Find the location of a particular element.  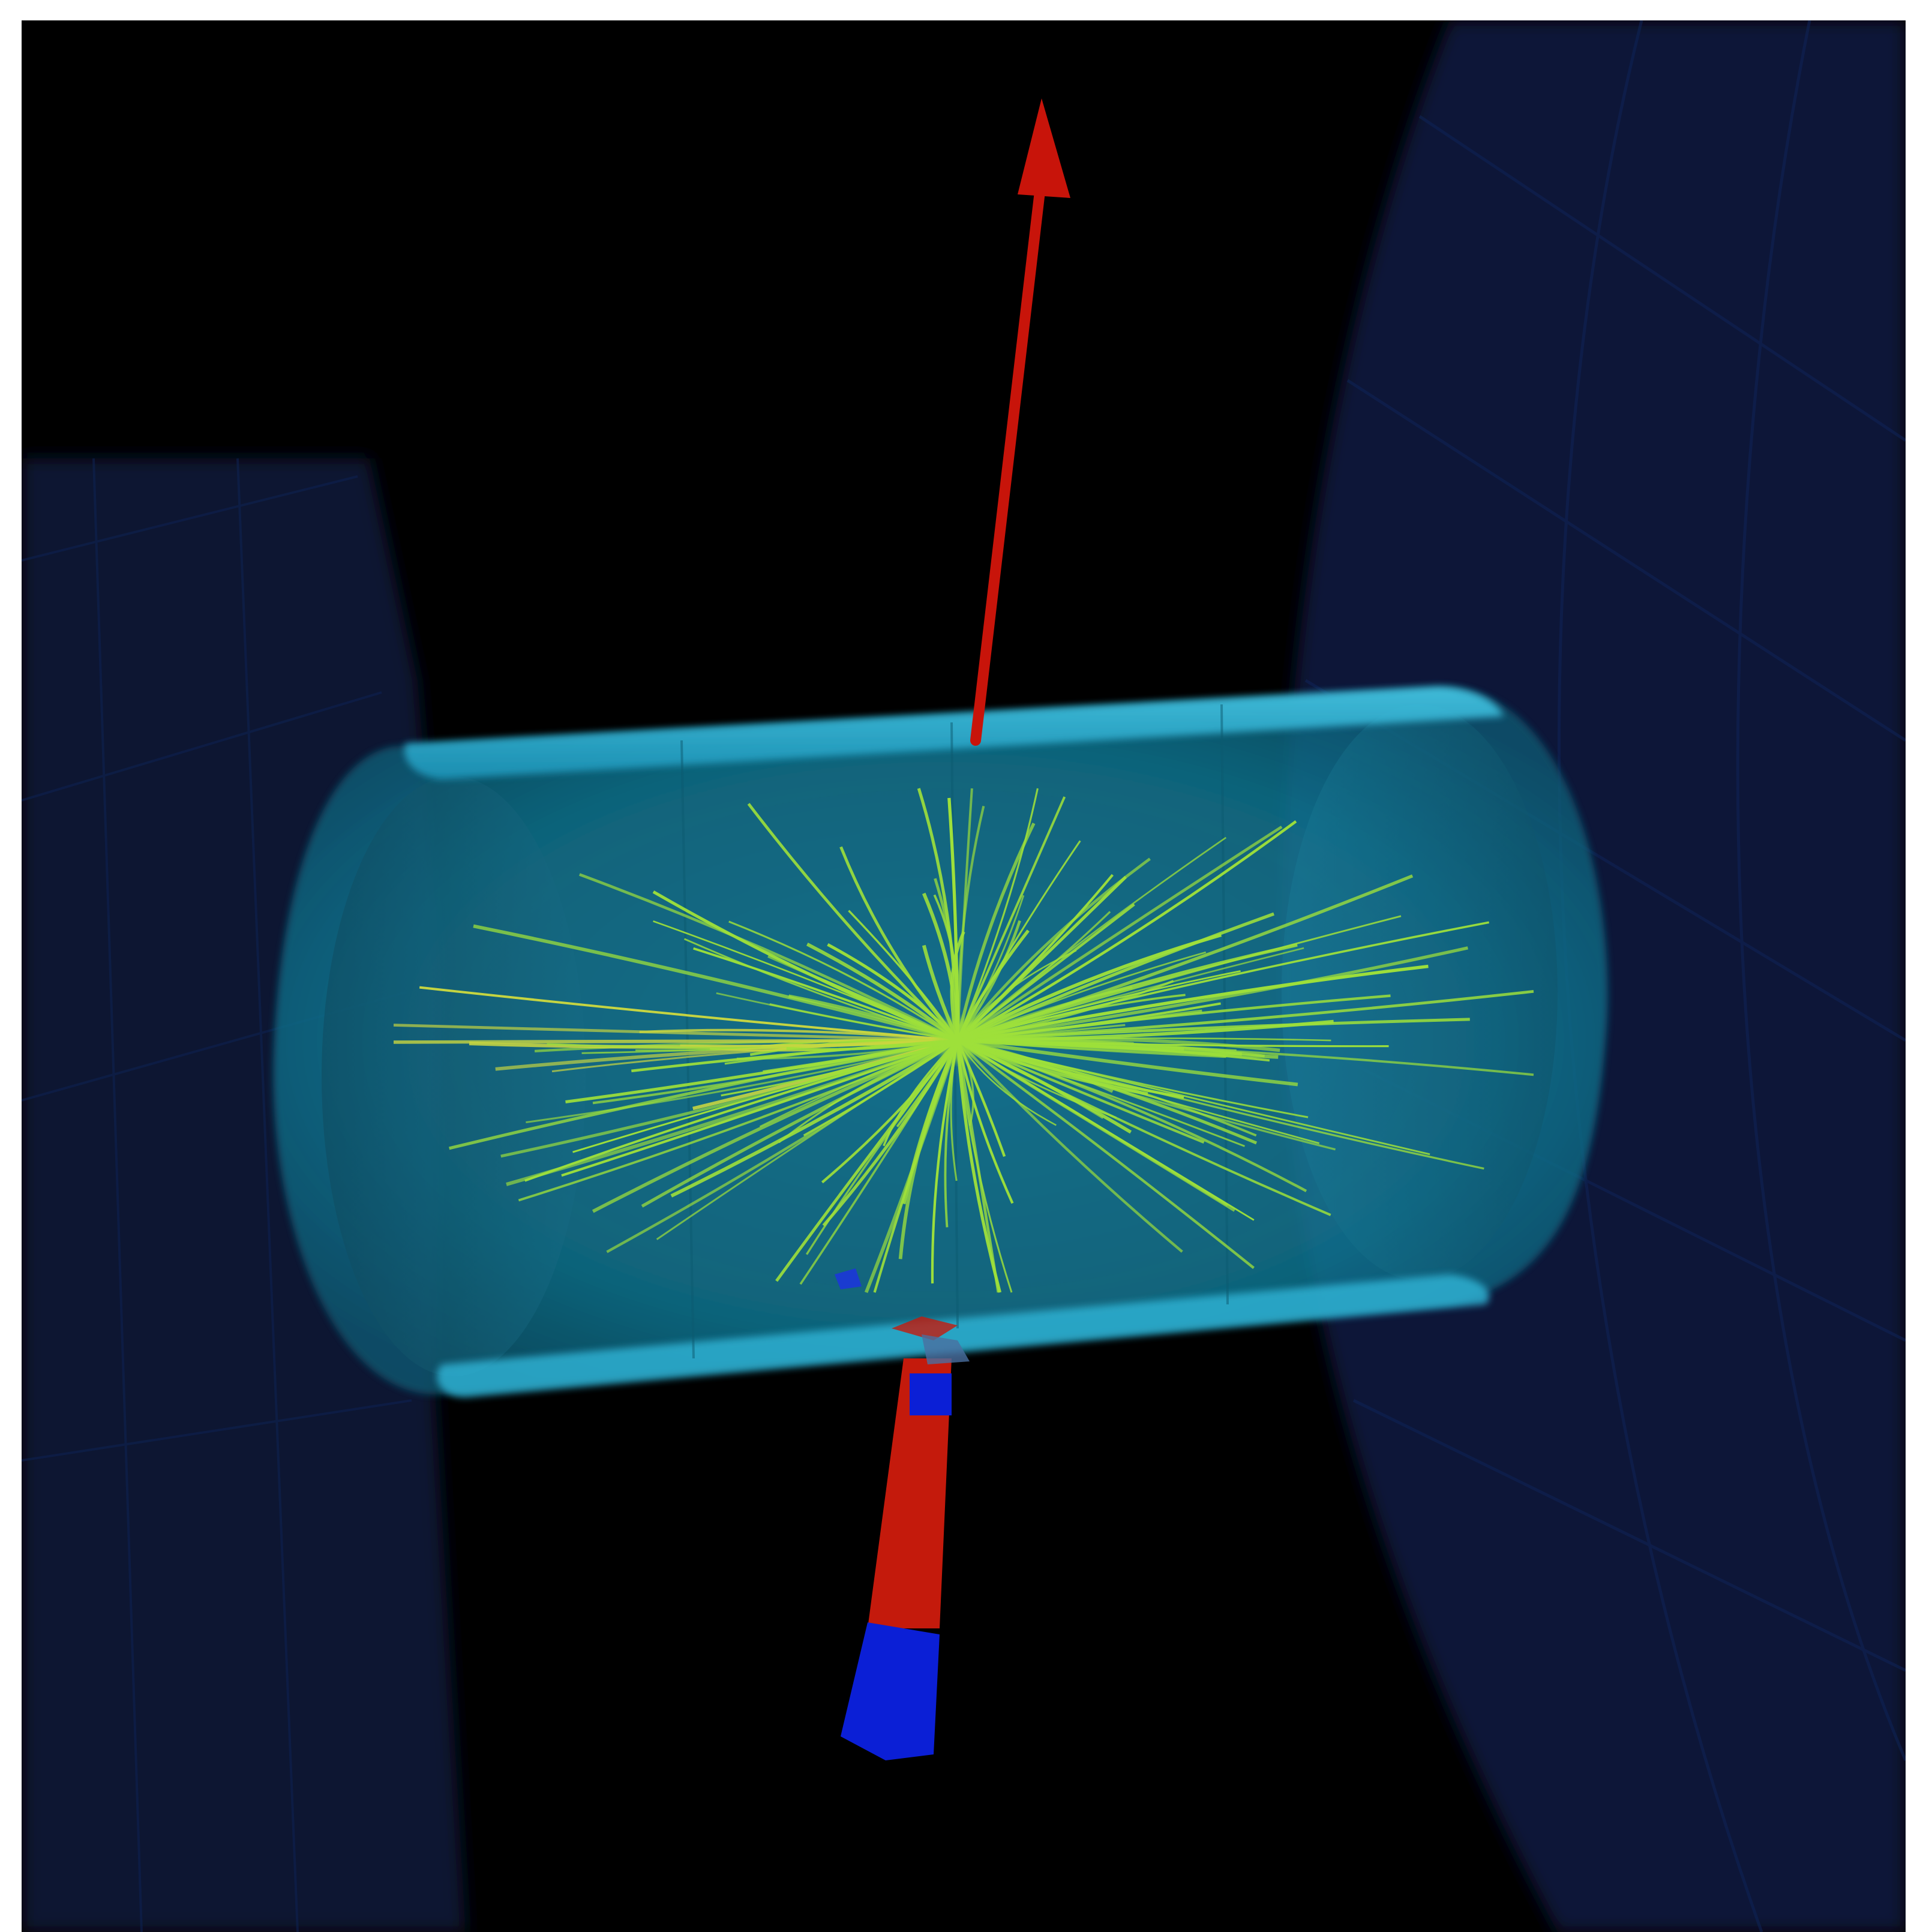

interaction-vertex is located at coordinates (957, 1040).